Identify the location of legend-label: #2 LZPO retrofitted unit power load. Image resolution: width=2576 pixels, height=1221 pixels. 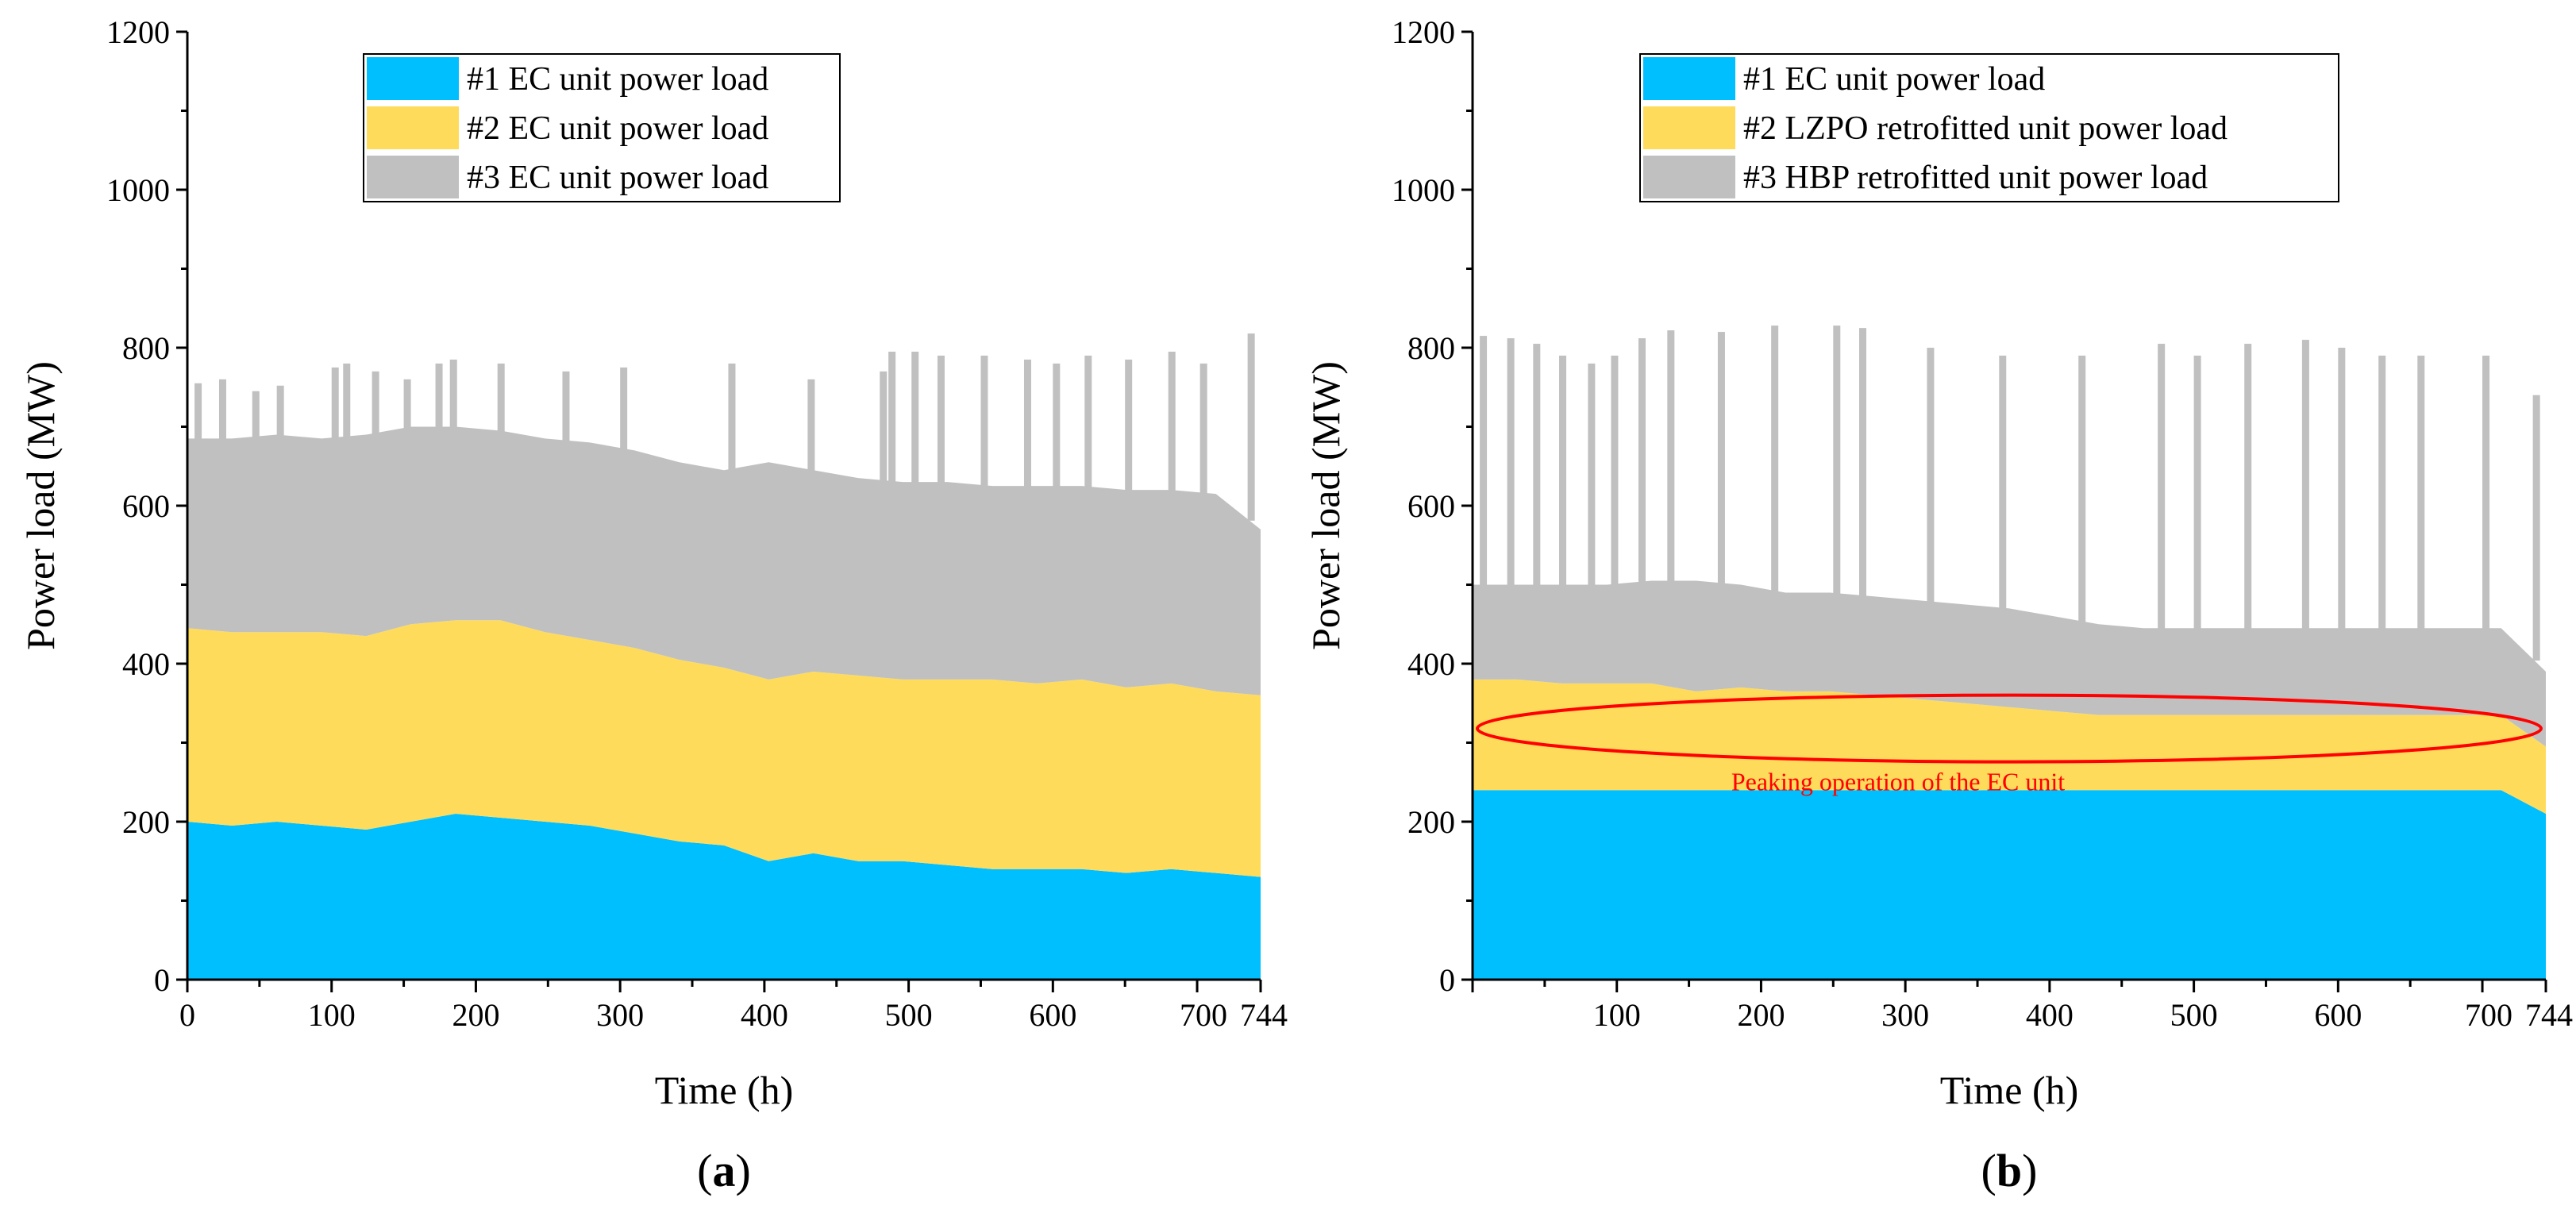
(1985, 128).